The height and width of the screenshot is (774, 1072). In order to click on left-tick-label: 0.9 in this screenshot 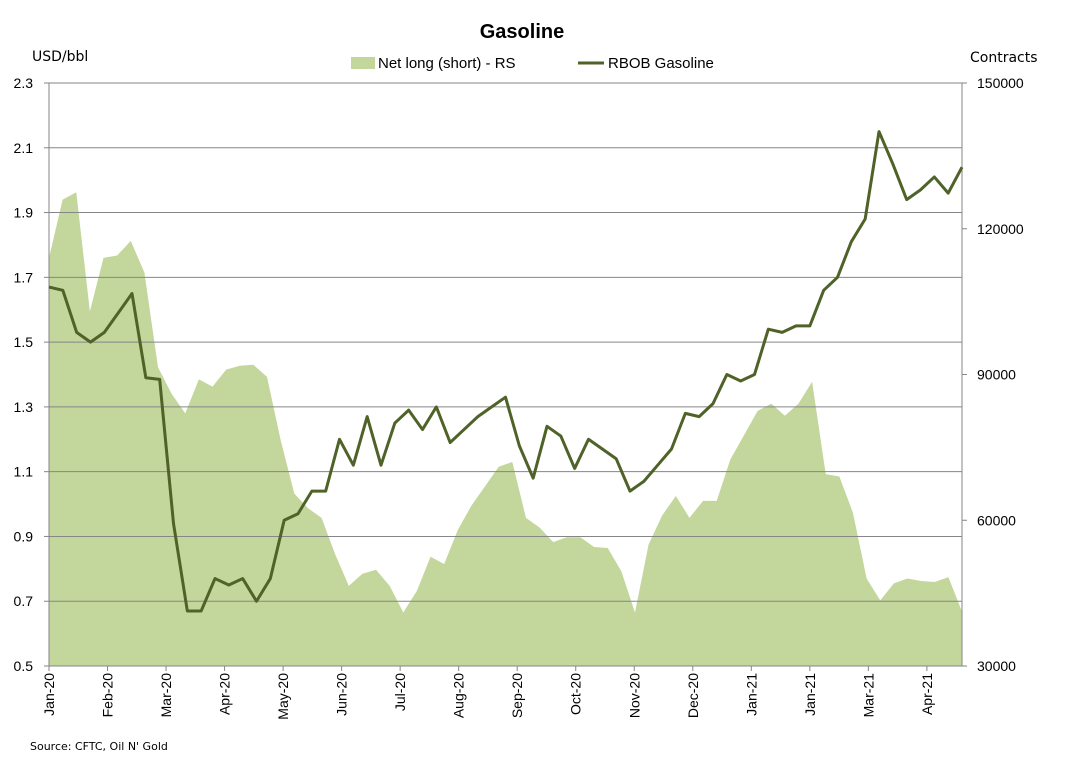, I will do `click(24, 536)`.